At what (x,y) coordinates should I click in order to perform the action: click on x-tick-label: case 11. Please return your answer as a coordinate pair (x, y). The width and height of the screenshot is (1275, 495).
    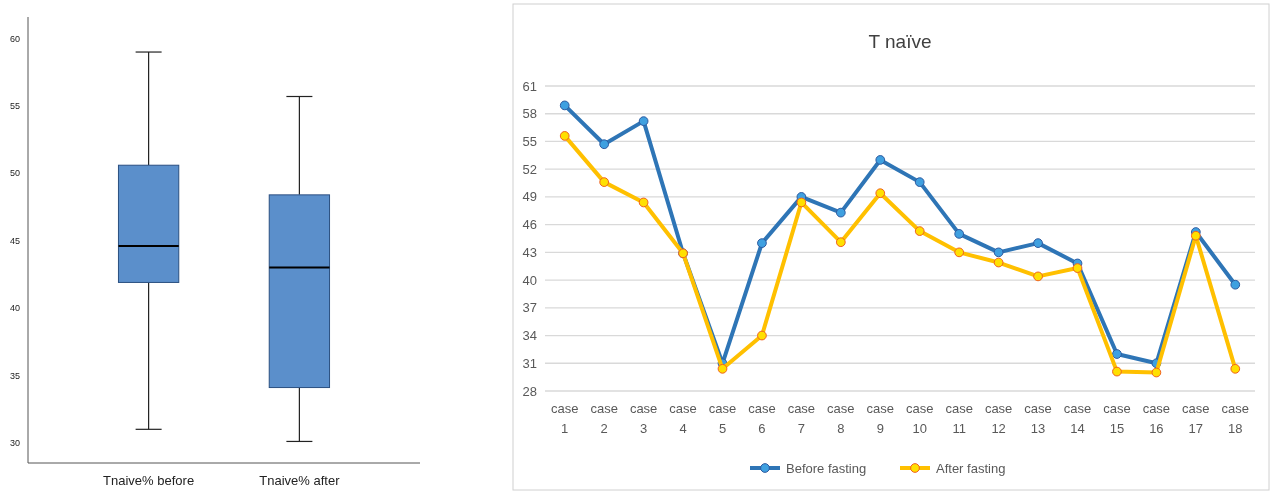
    Looking at the image, I should click on (959, 418).